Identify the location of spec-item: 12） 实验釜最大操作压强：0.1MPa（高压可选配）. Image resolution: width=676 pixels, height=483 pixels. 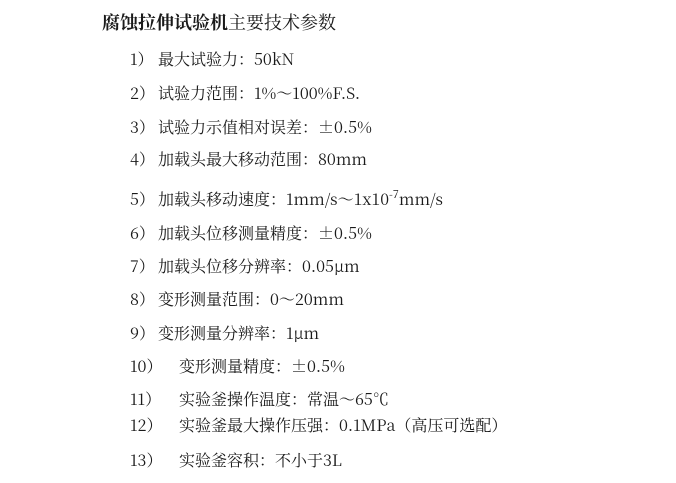
(318, 425).